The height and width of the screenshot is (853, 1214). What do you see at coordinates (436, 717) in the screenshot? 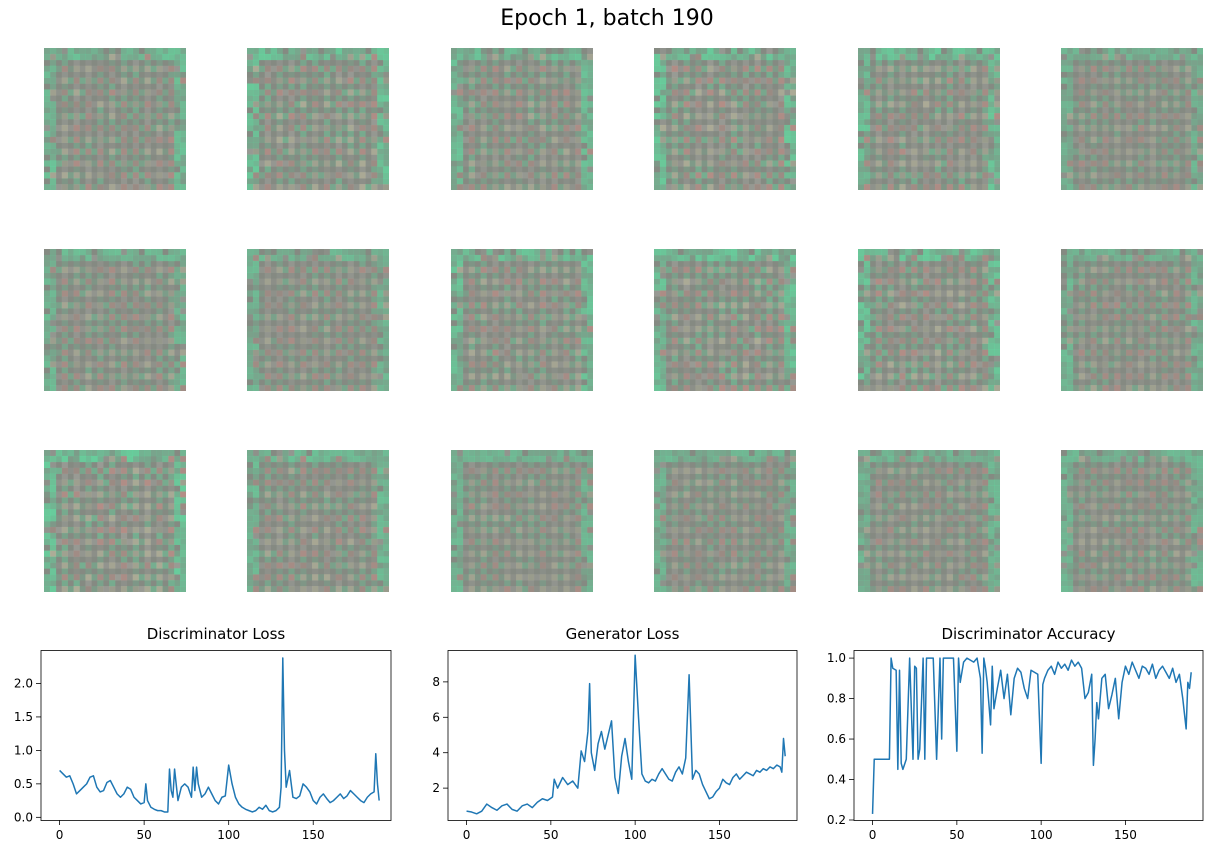
I see `y-tick-label: 6` at bounding box center [436, 717].